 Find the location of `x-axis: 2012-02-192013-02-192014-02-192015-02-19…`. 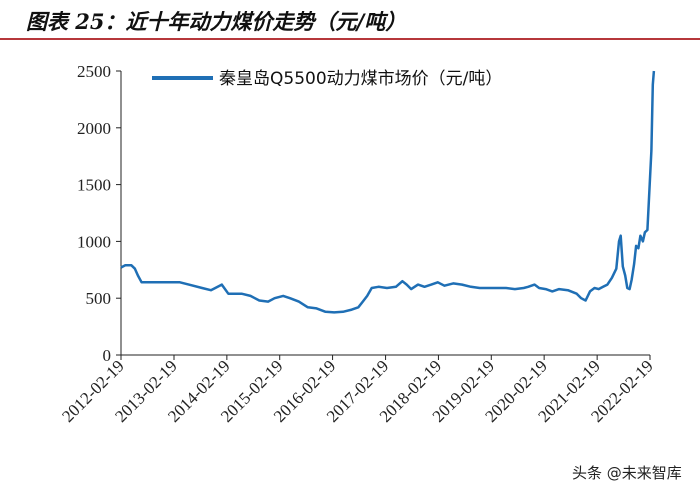

x-axis: 2012-02-192013-02-192014-02-192015-02-19… is located at coordinates (357, 390).